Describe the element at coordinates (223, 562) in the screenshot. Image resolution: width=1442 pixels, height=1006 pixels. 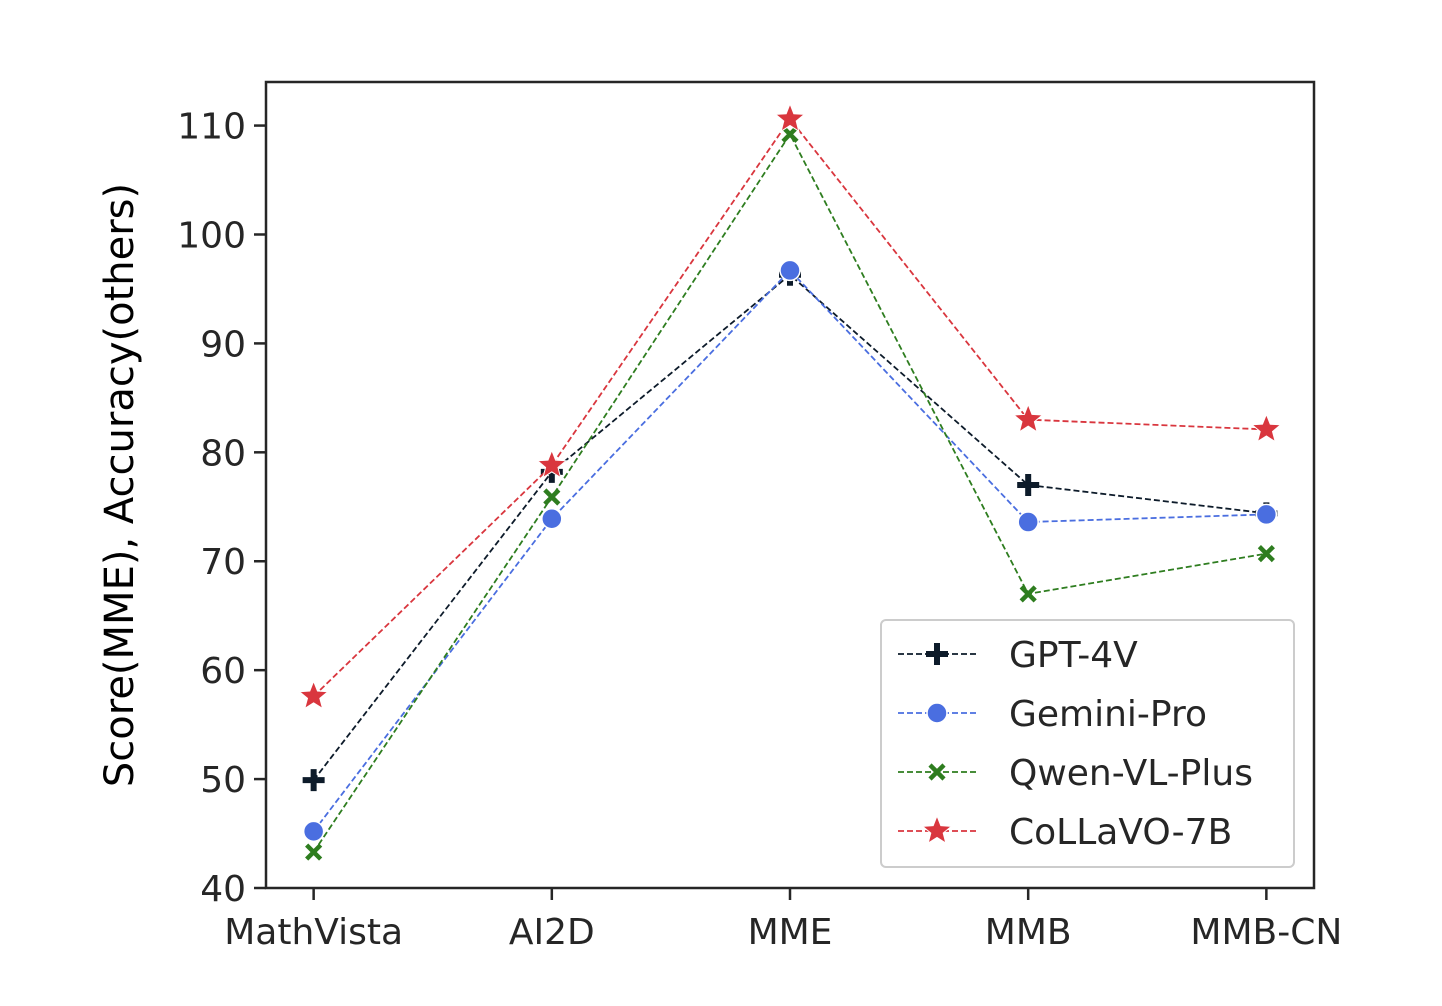
I see `y-tick-label: 70` at that location.